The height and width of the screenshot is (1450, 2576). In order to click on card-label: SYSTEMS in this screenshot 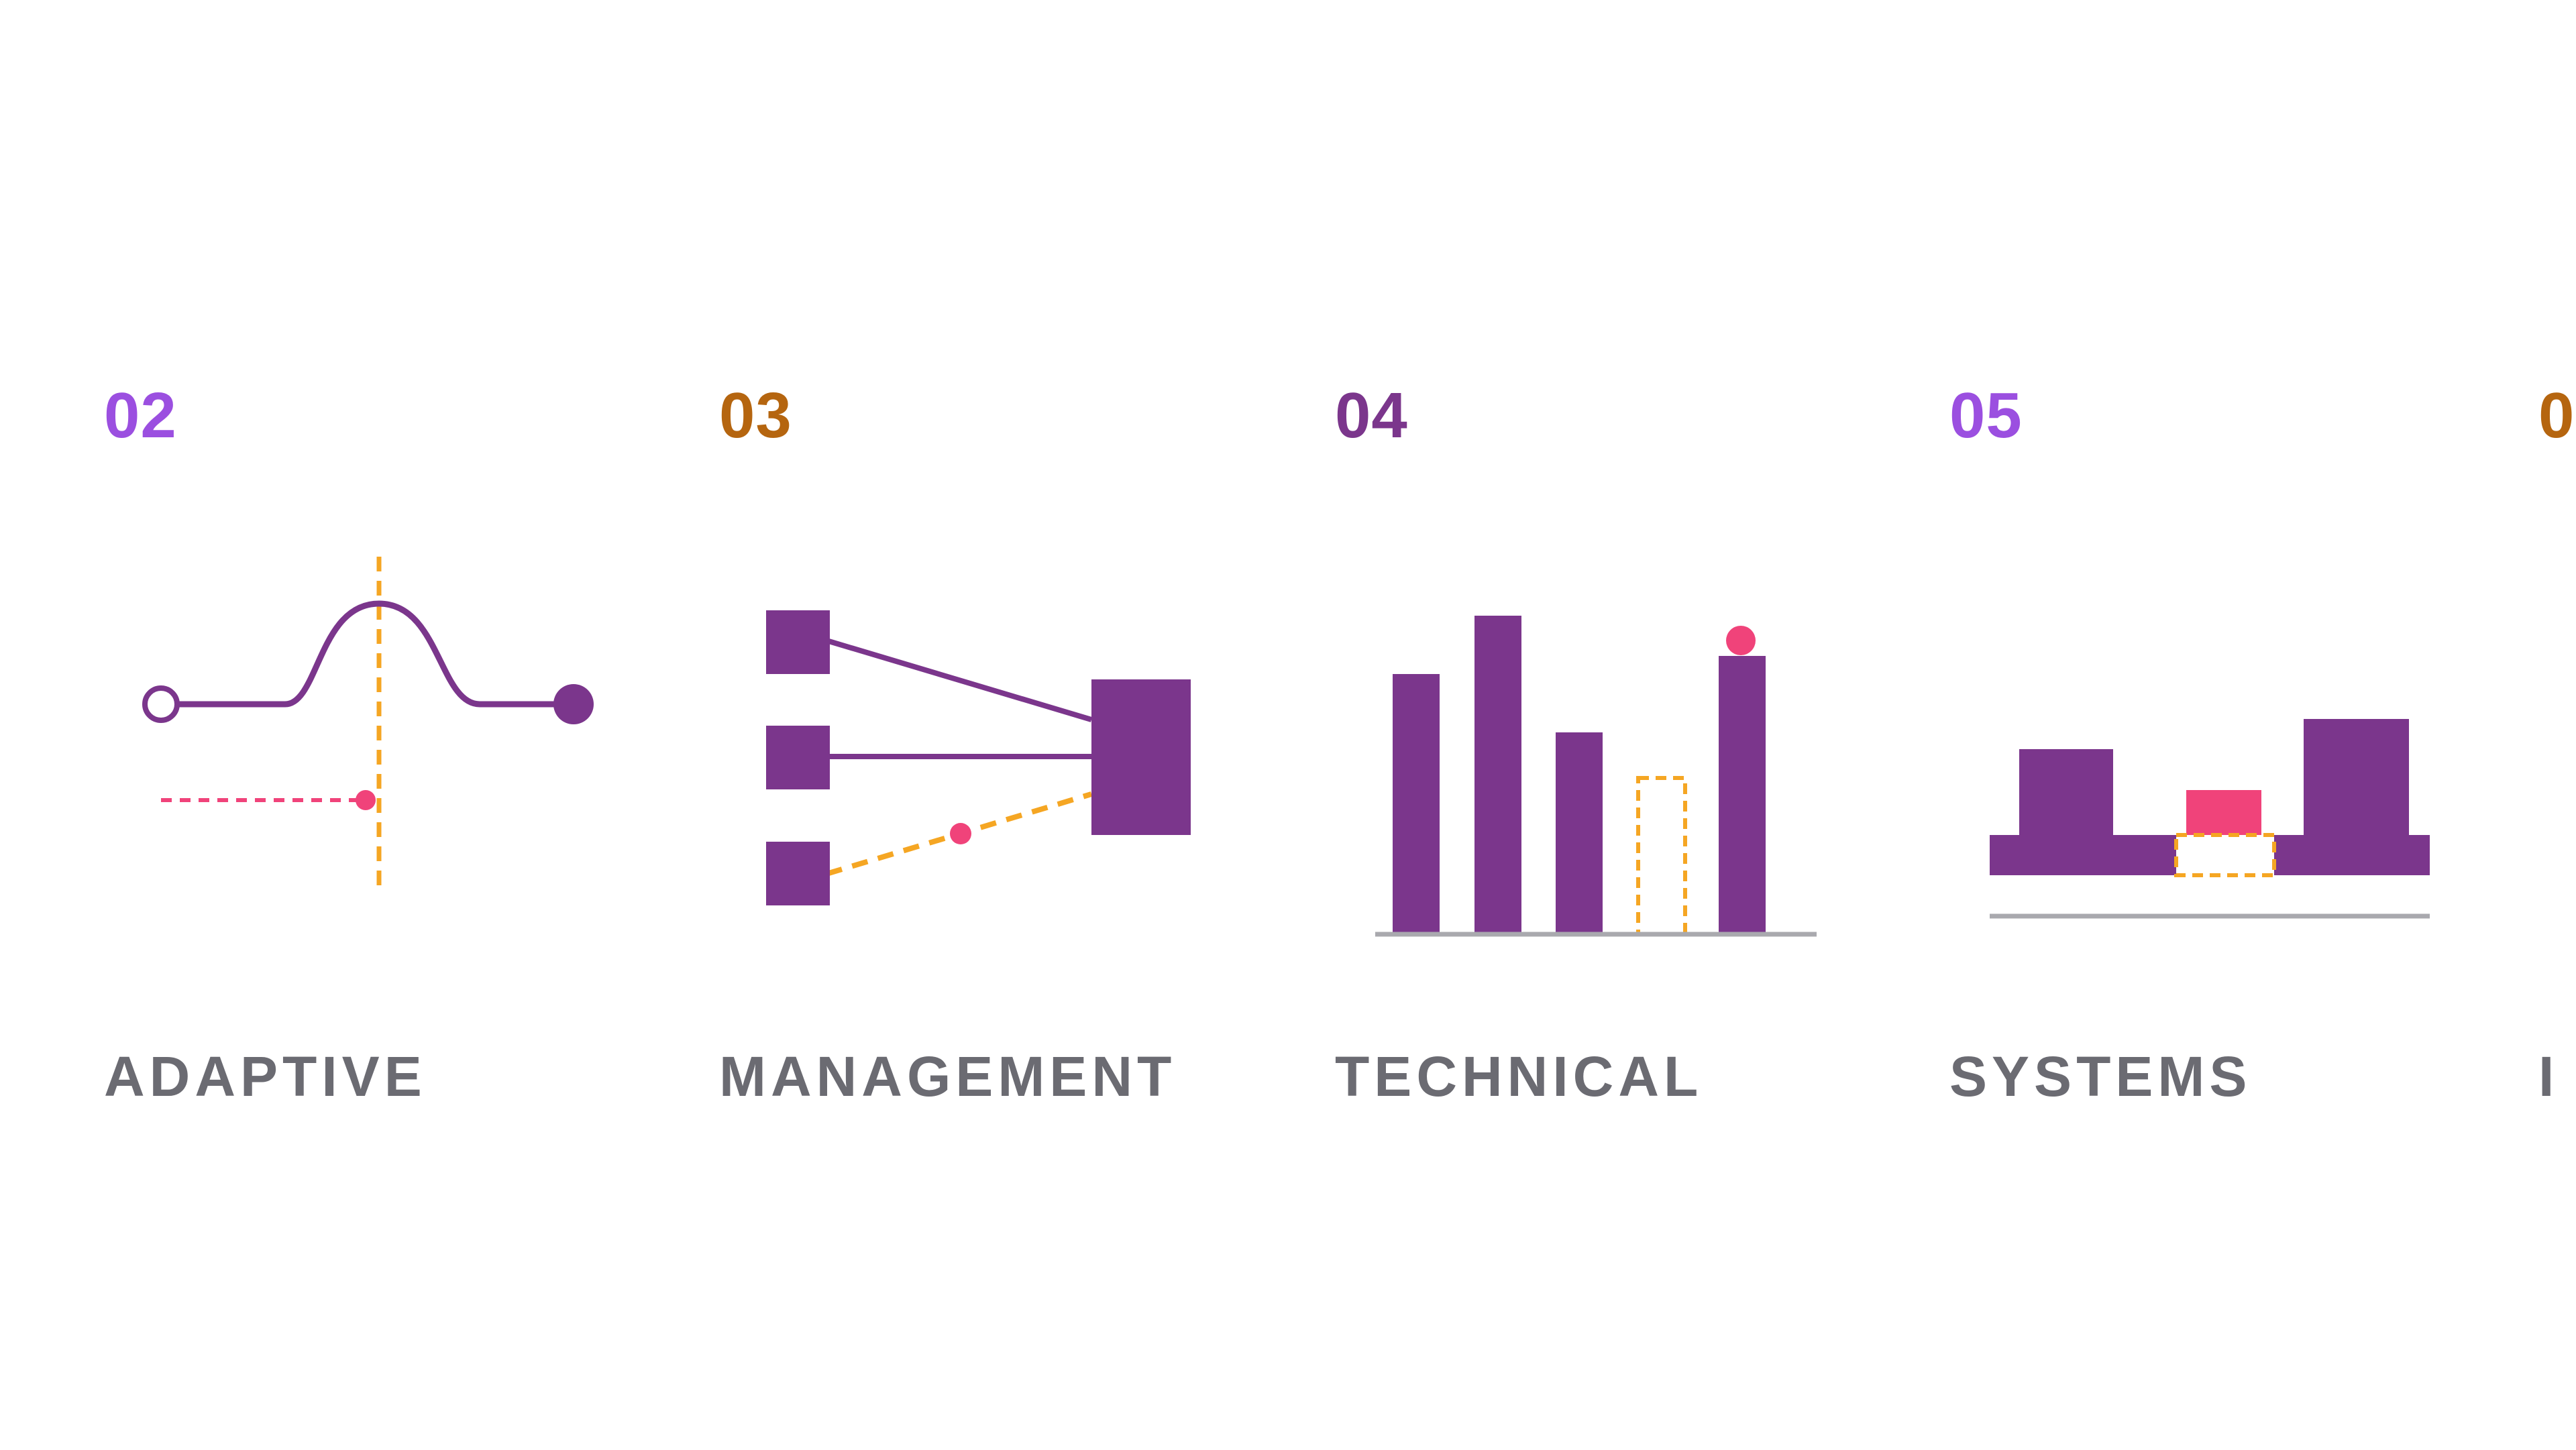, I will do `click(2100, 1076)`.